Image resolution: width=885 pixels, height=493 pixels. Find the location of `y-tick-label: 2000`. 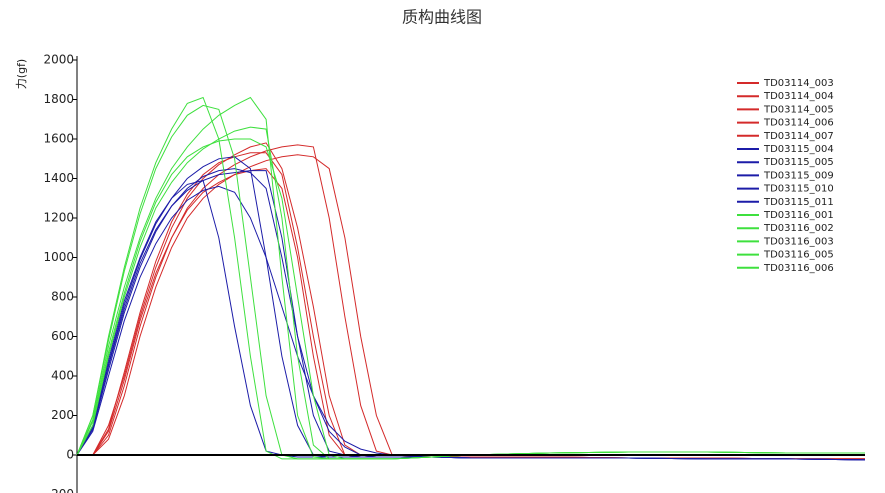

y-tick-label: 2000 is located at coordinates (58, 60).